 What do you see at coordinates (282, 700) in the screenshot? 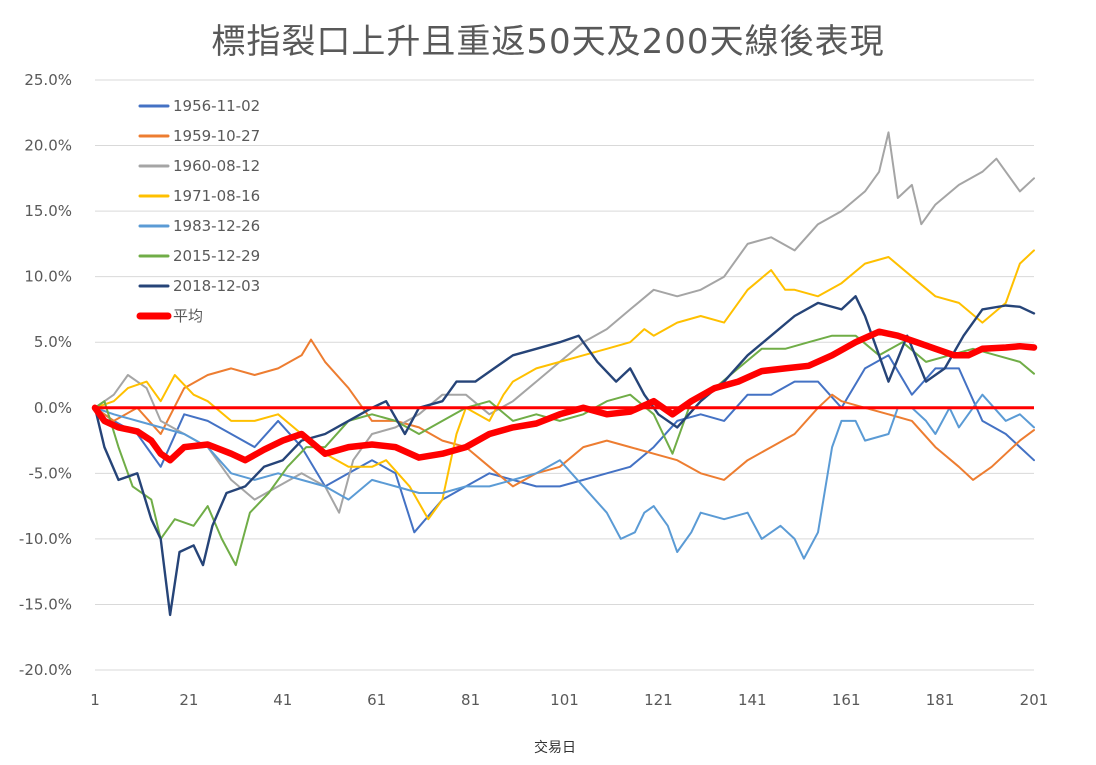
I see `x-tick-label: 41` at bounding box center [282, 700].